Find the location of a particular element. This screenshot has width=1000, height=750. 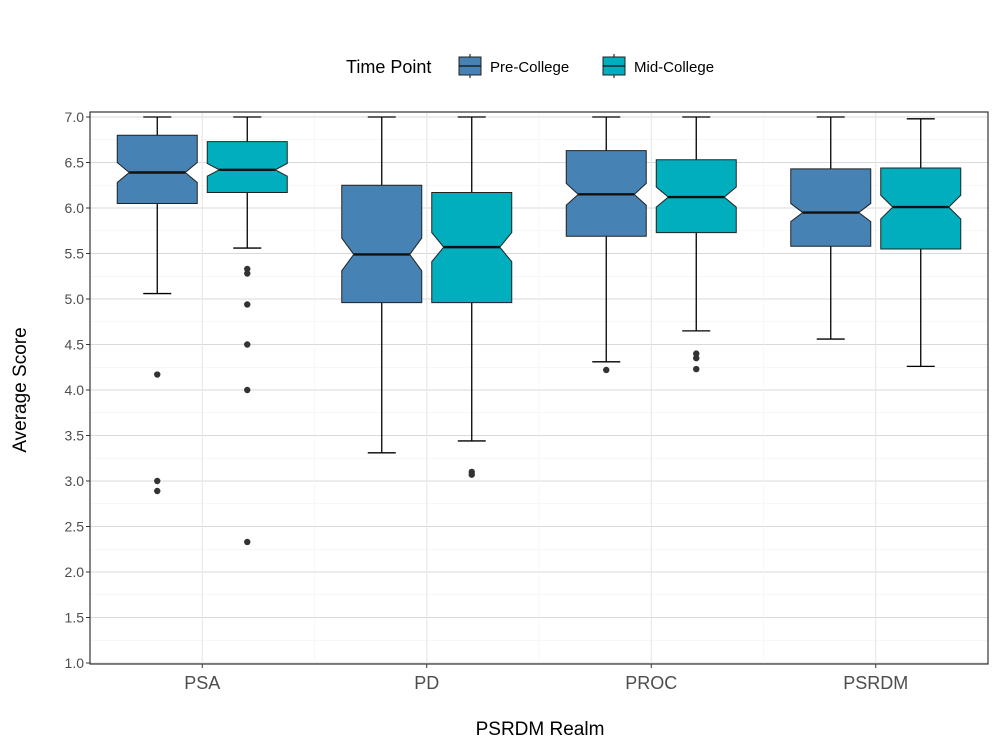

legend: Time Point Pre-College Mid-College is located at coordinates (530, 66).